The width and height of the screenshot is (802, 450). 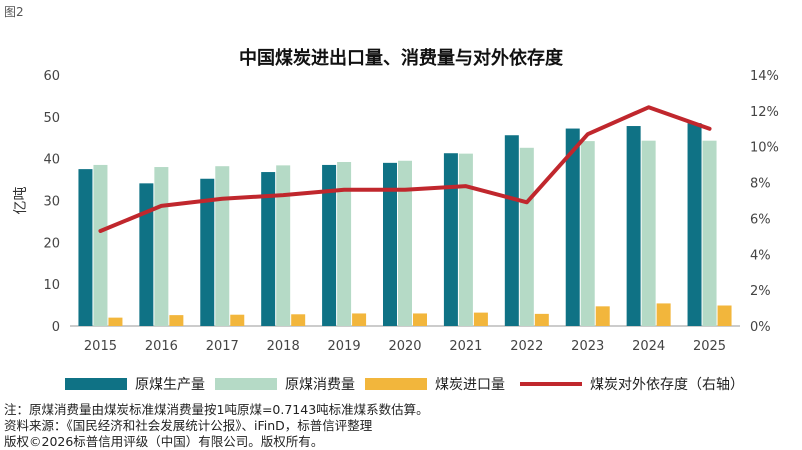 What do you see at coordinates (170, 385) in the screenshot?
I see `legend-label: 原煤生产量` at bounding box center [170, 385].